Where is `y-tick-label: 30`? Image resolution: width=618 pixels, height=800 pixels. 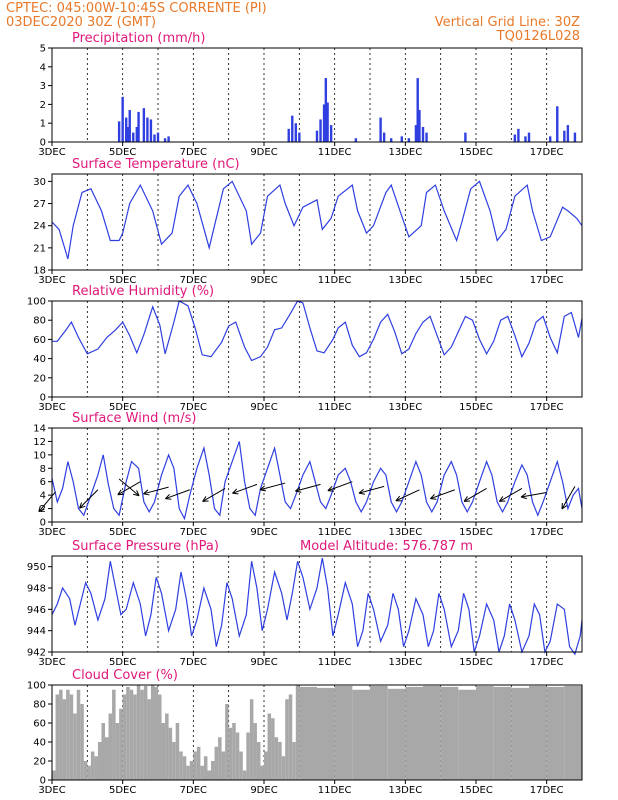 y-tick-label: 30 is located at coordinates (39, 182).